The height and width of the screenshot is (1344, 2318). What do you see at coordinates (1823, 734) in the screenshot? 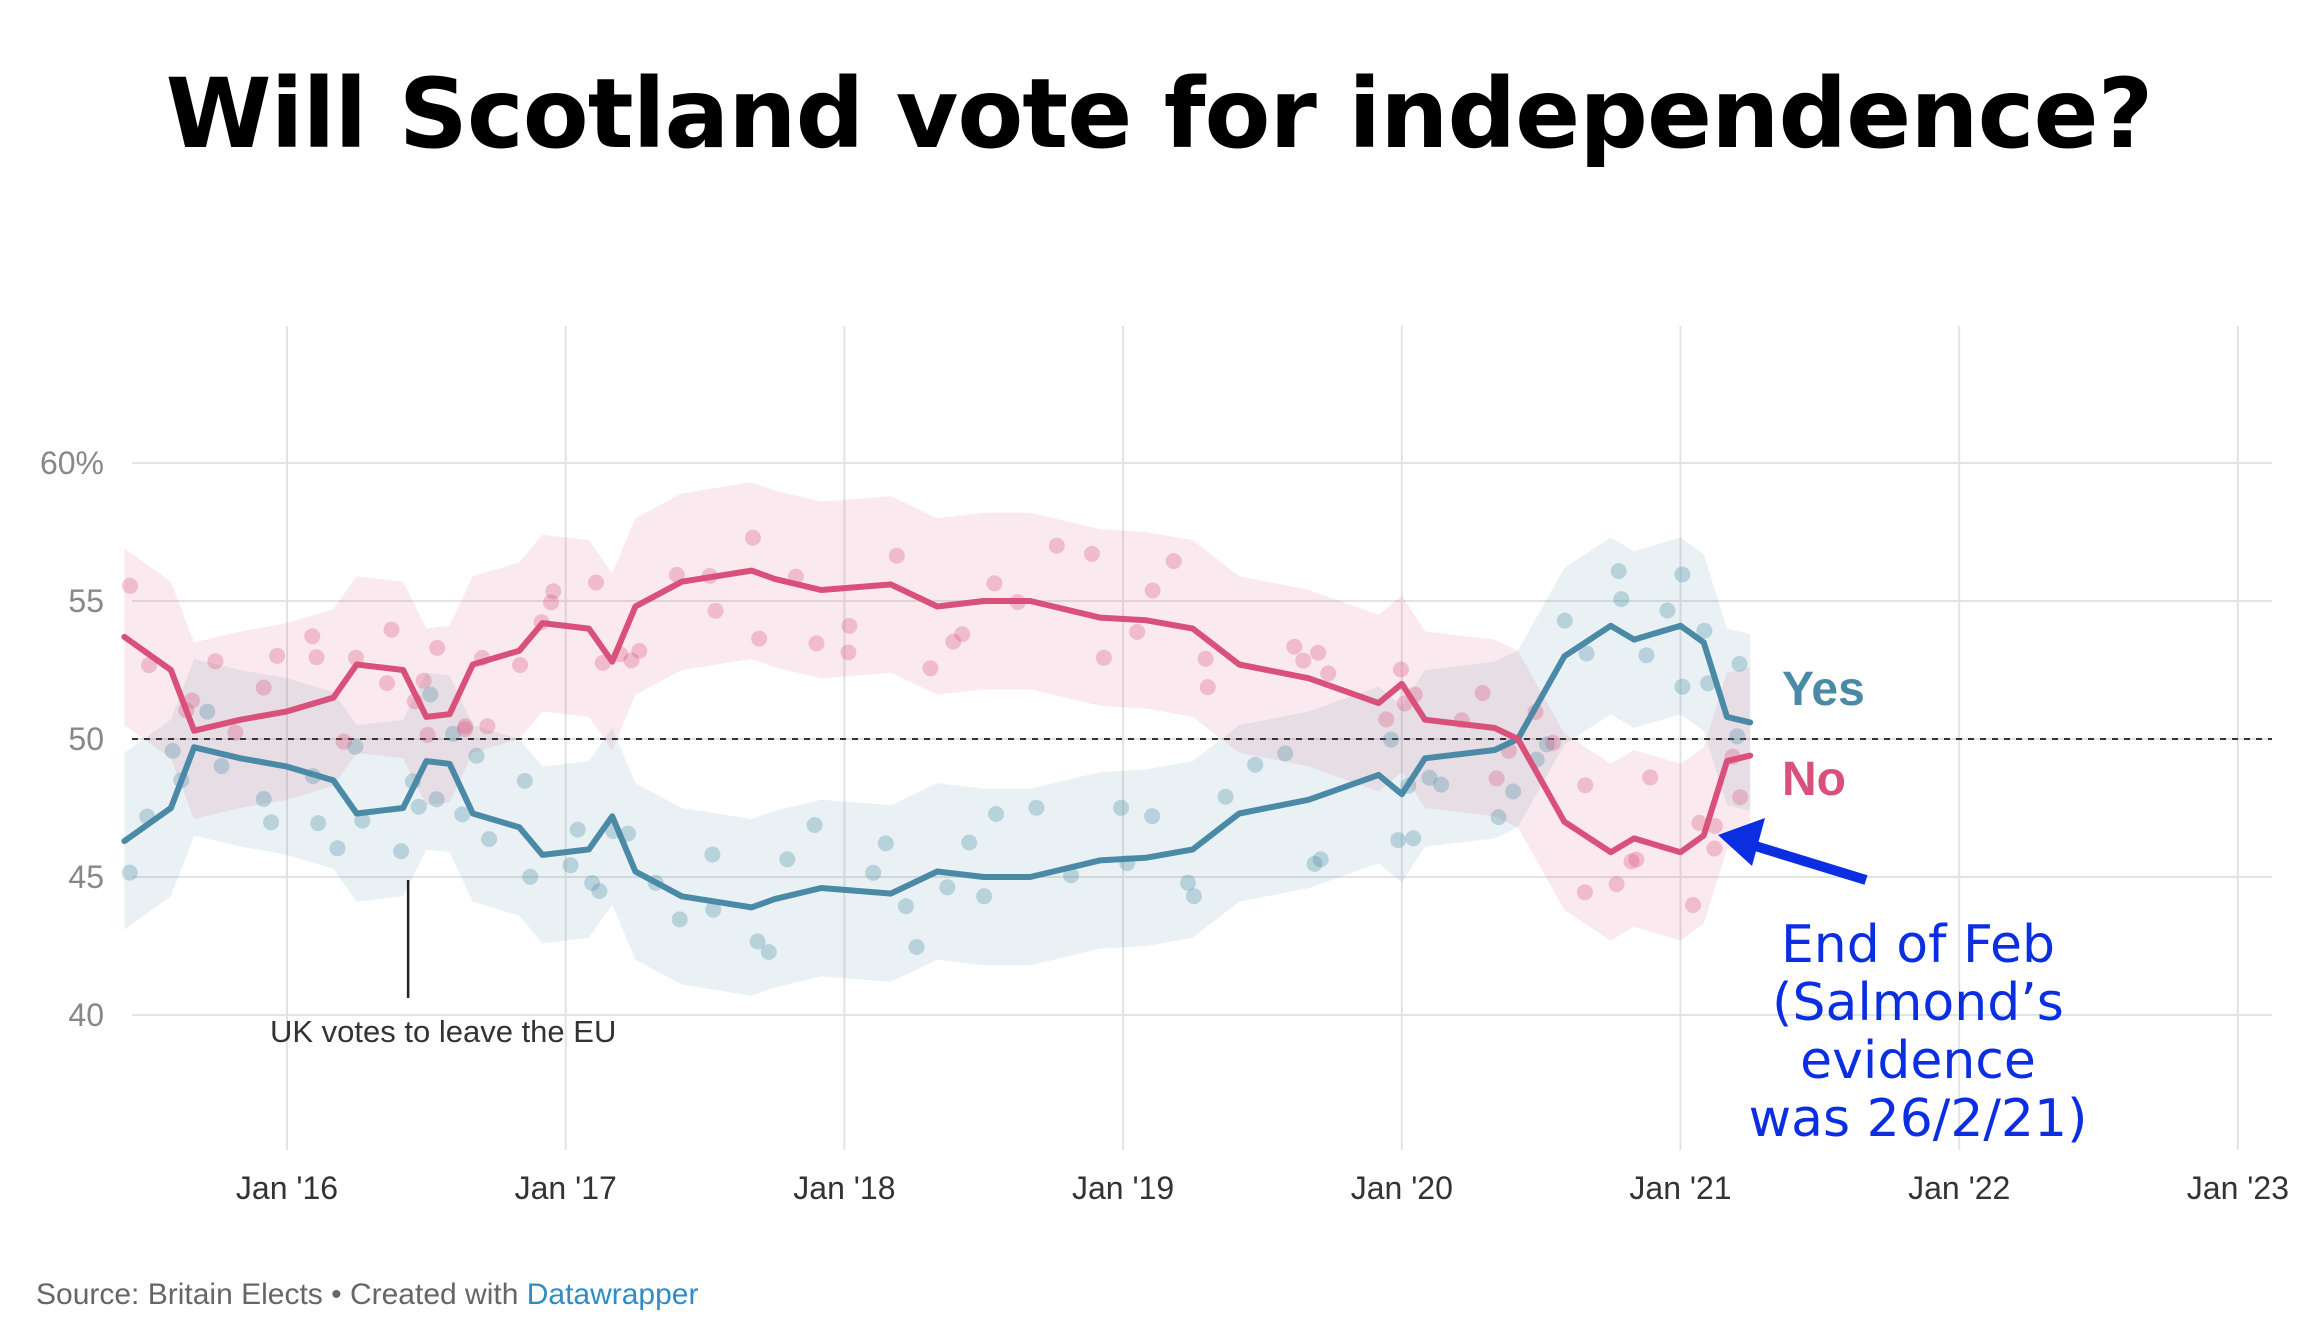
I see `series-labels: Yes No` at bounding box center [1823, 734].